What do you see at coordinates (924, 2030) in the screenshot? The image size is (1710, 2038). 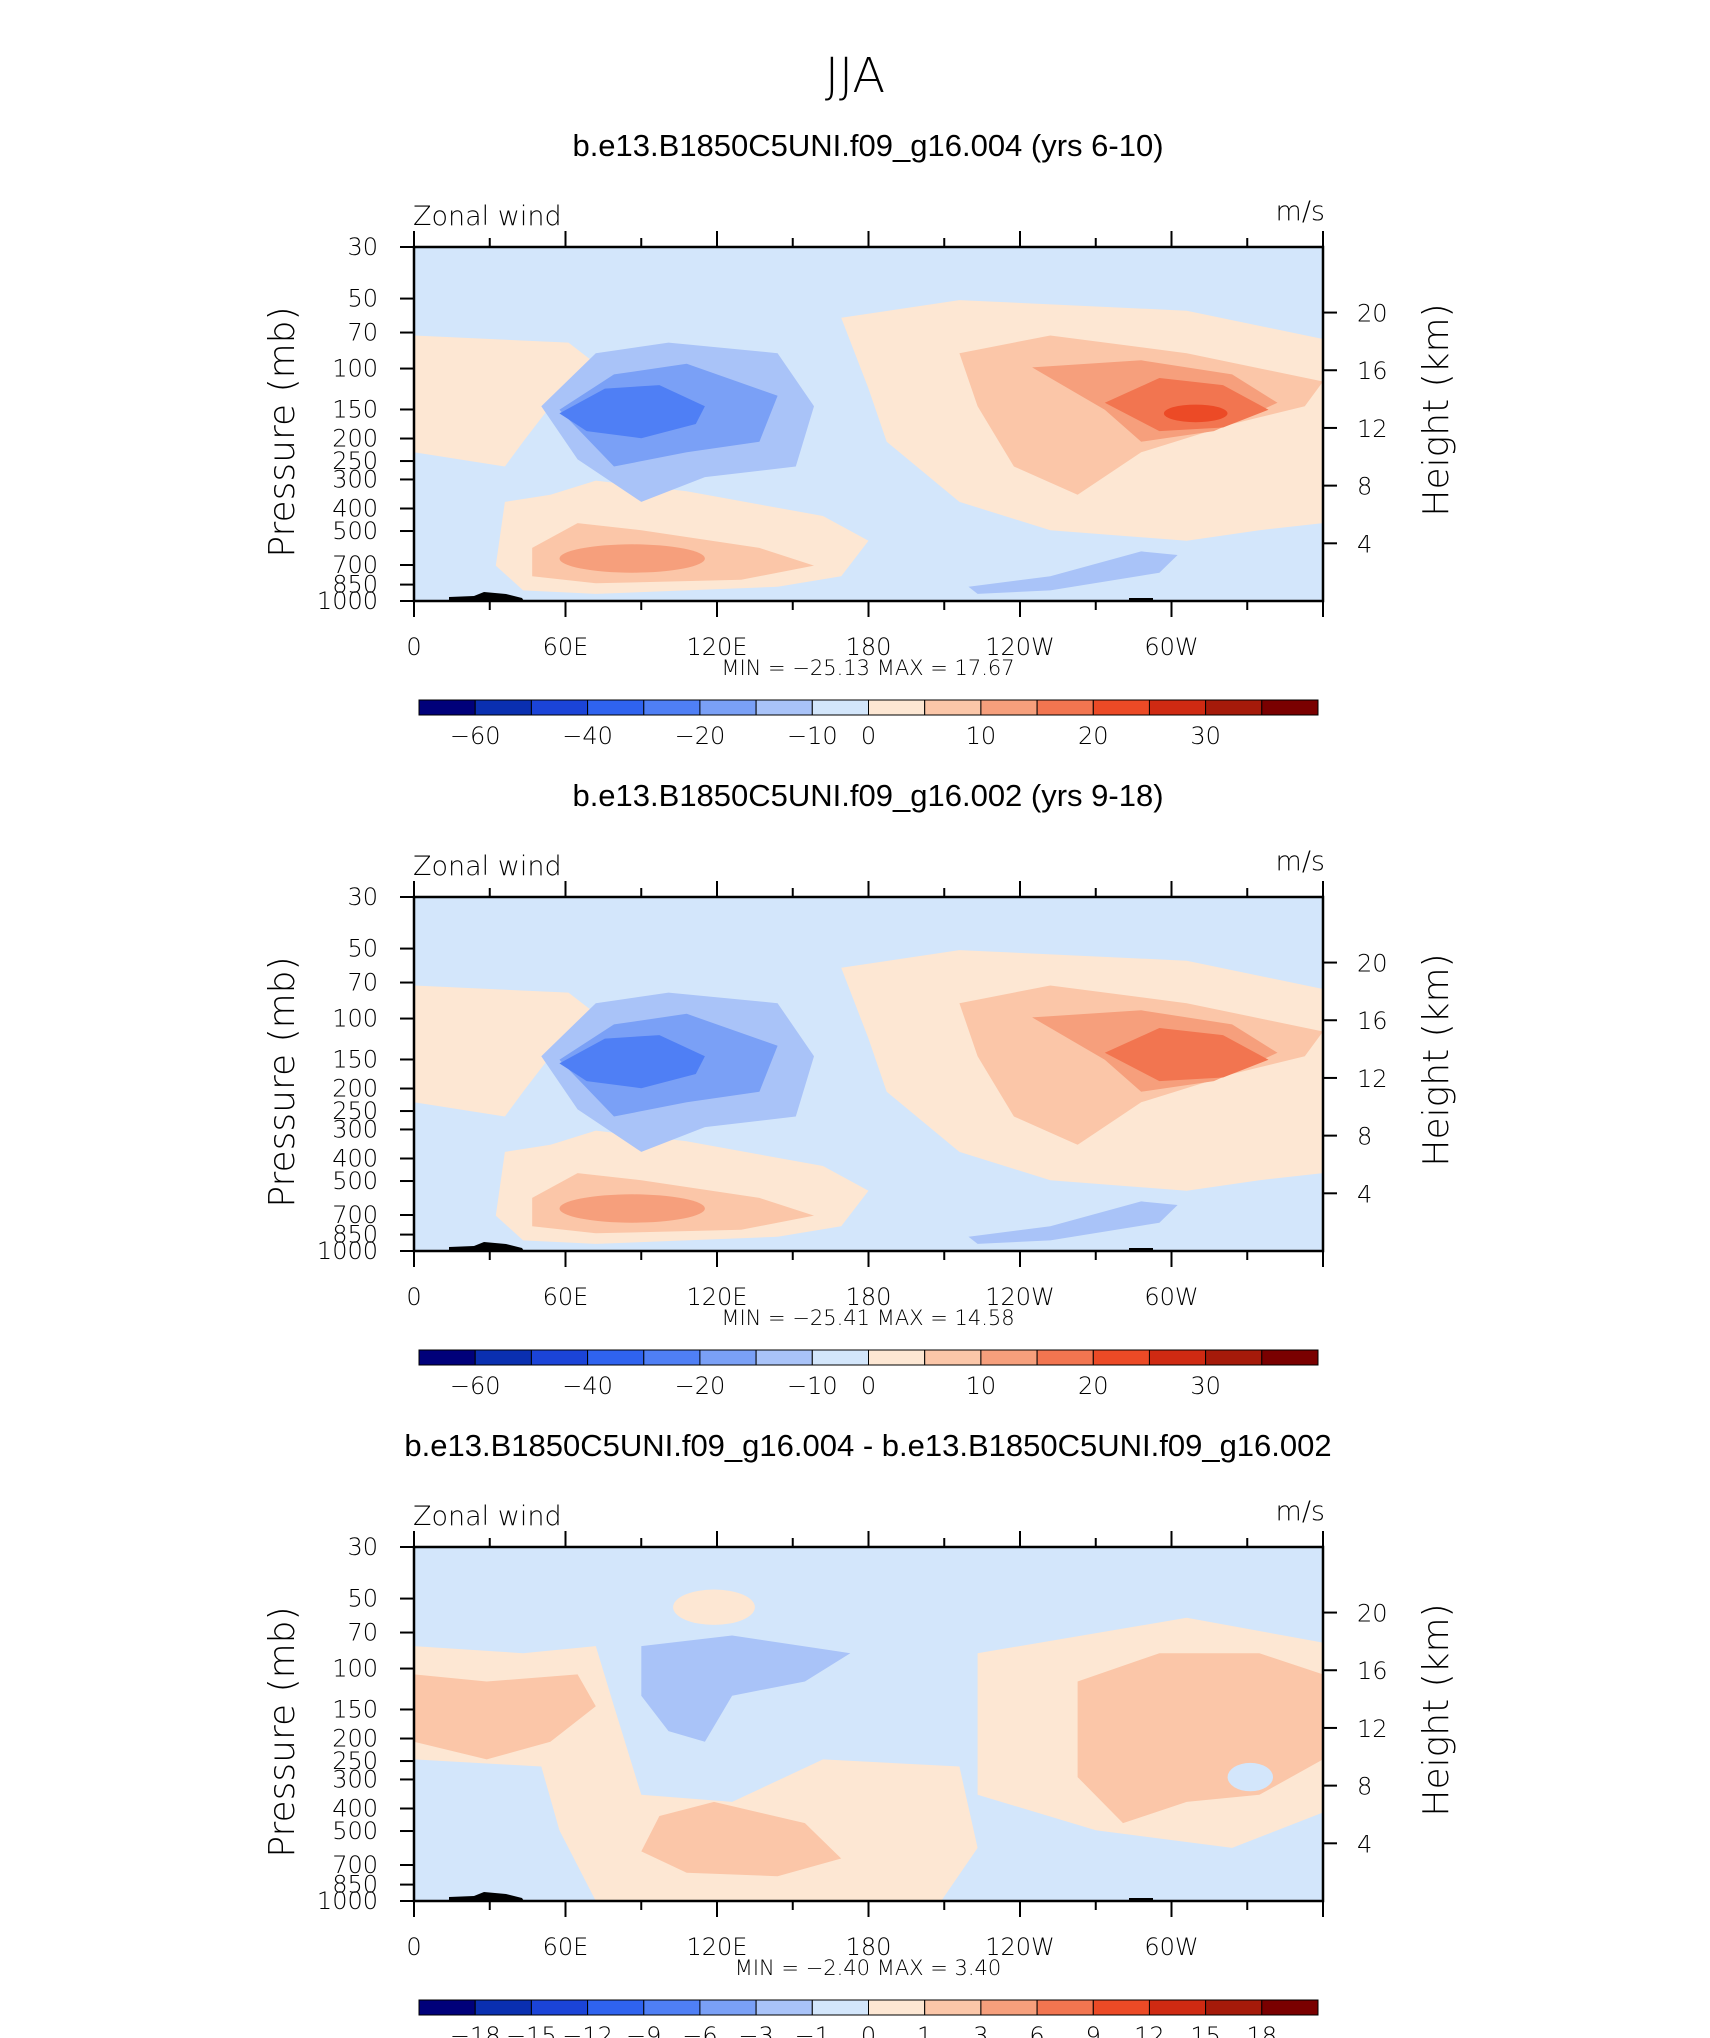 I see `colorbar-label: 1` at bounding box center [924, 2030].